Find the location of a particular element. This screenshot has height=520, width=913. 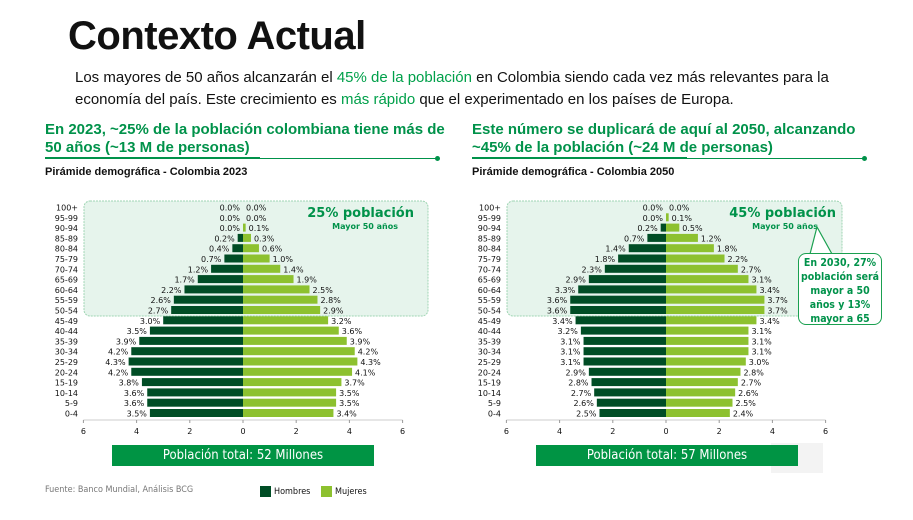

label-women: 1.9% is located at coordinates (307, 280).